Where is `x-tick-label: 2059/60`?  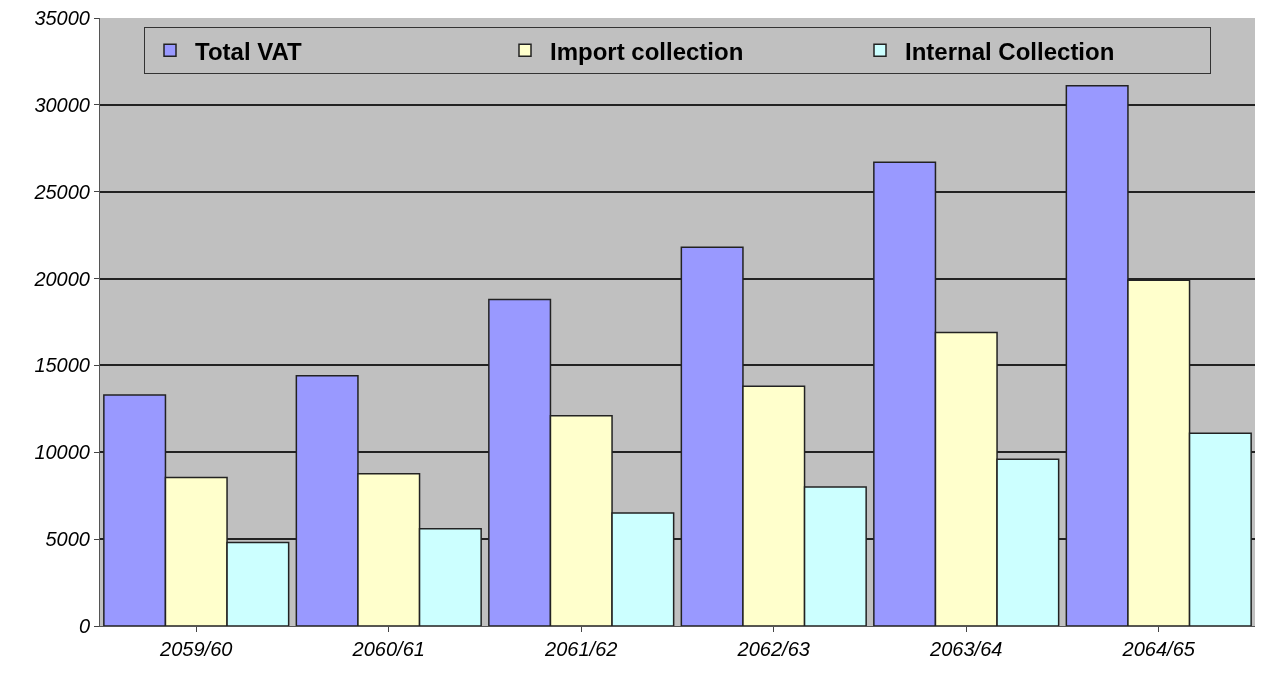 x-tick-label: 2059/60 is located at coordinates (196, 649).